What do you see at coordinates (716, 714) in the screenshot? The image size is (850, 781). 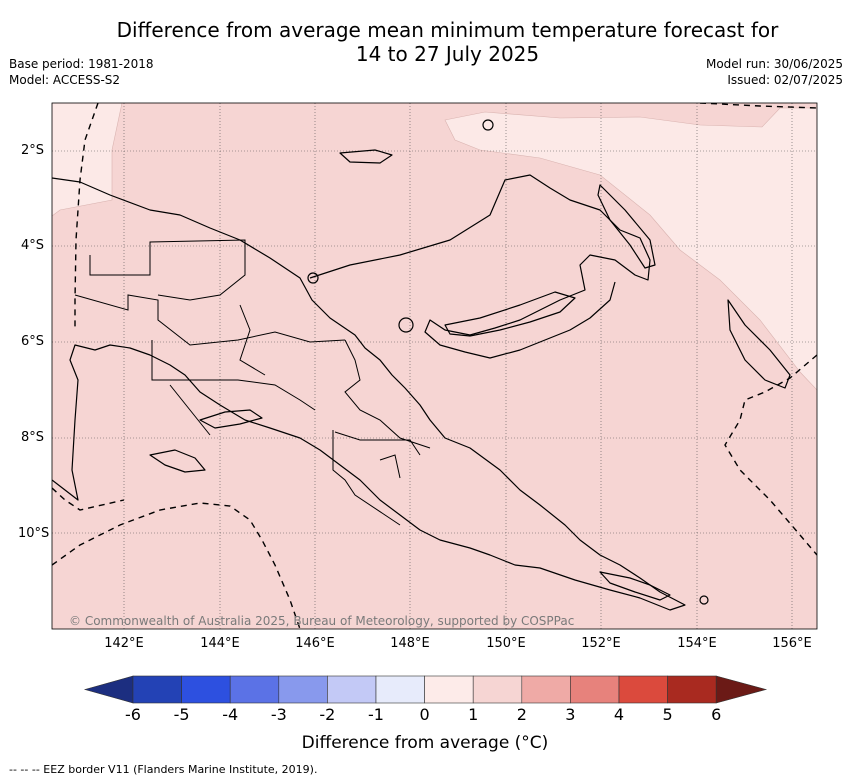 I see `colorbar-tick-label: 6` at bounding box center [716, 714].